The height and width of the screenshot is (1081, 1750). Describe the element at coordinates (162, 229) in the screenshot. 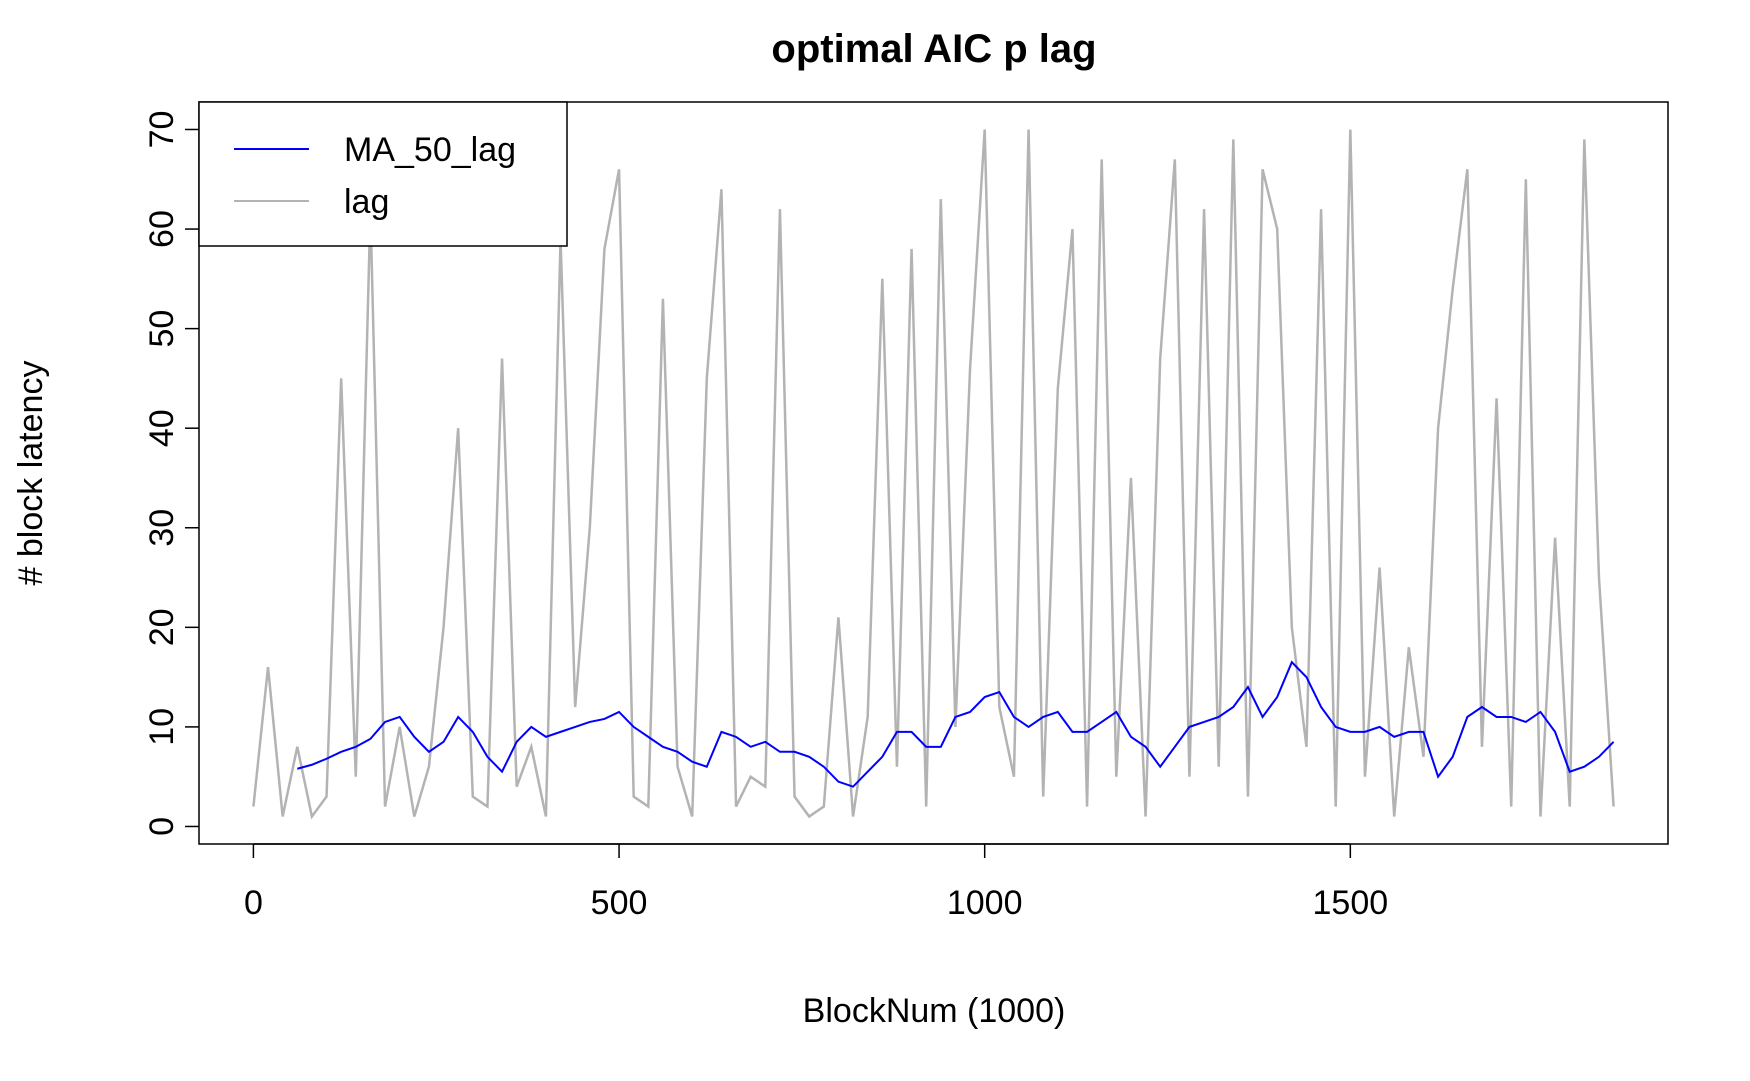

I see `y-tick-label: 60` at that location.